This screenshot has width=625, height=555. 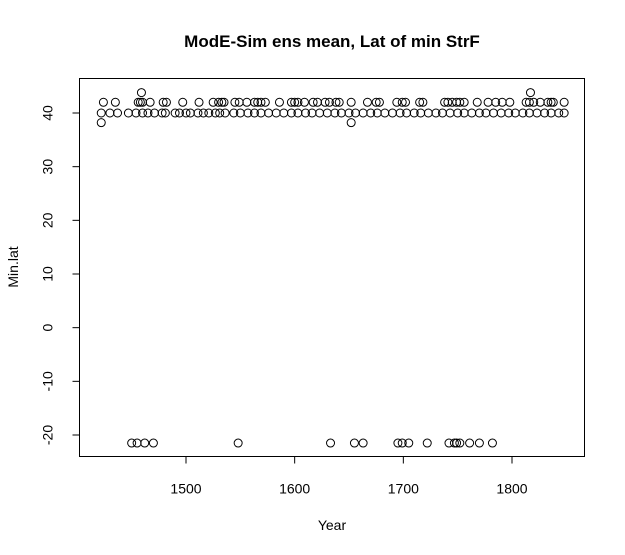 I want to click on y-tick-label: 40, so click(x=48, y=113).